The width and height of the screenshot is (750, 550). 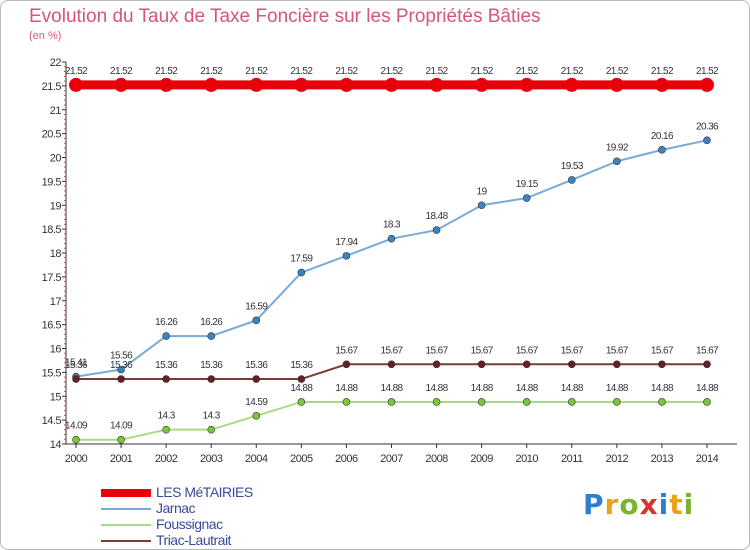 I want to click on legend-label: Triac-Lautrait, so click(x=193, y=540).